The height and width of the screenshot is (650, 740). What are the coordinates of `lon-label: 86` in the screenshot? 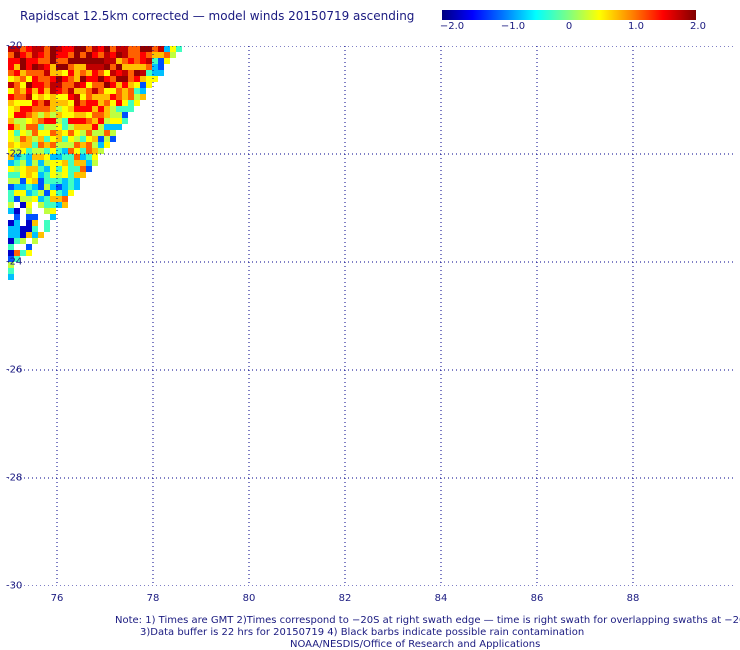 It's located at (537, 598).